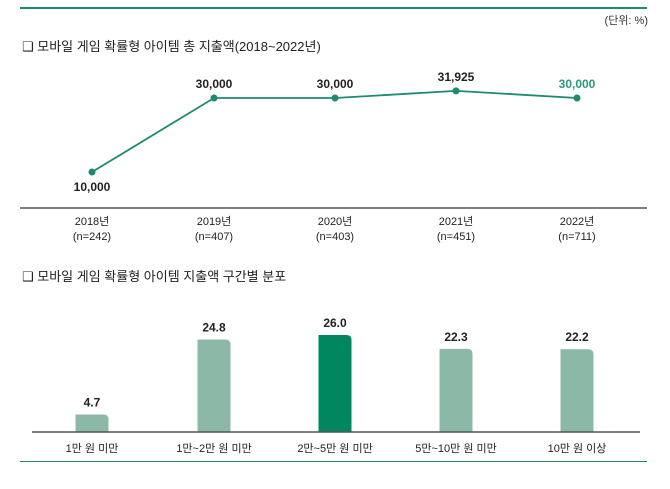 Image resolution: width=670 pixels, height=489 pixels. I want to click on bar-x-tick-label: 1만 원 미만, so click(92, 448).